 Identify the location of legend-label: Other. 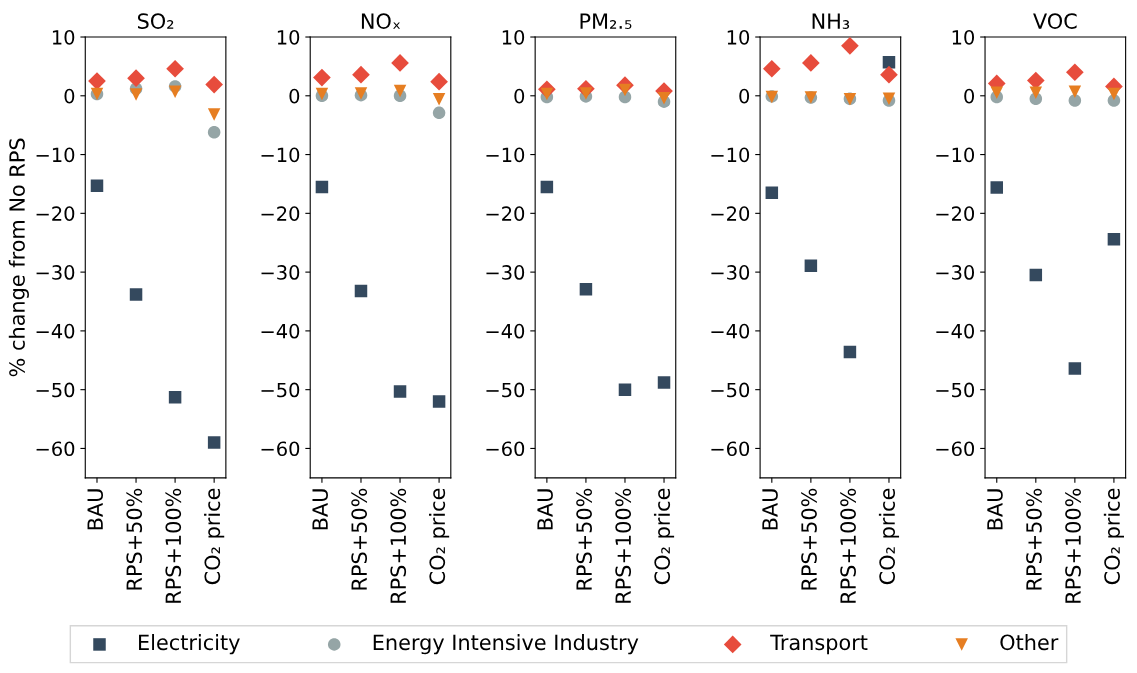
(1029, 642).